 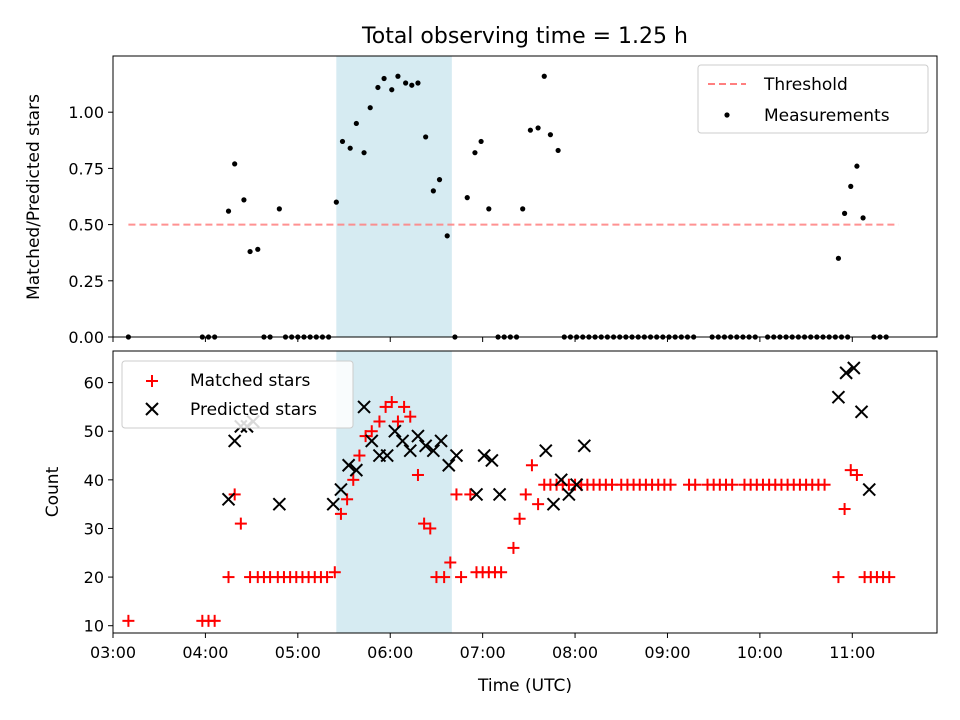 I want to click on bottom-y-tick-label: 50, so click(x=94, y=431).